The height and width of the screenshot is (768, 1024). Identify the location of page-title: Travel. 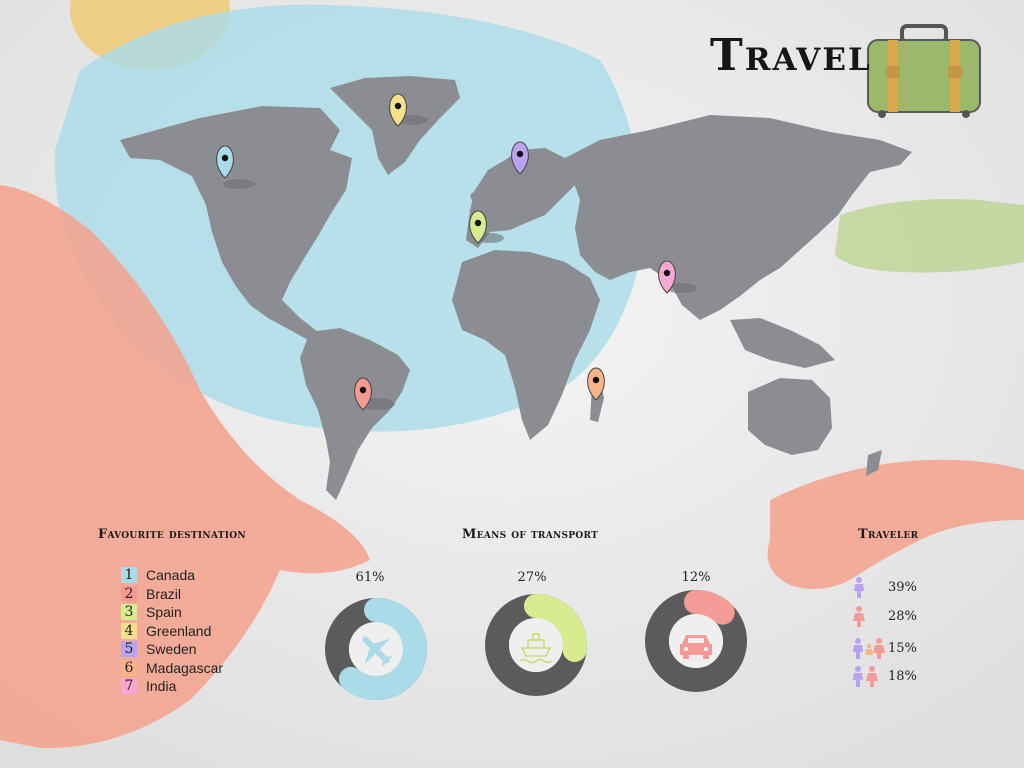
(791, 55).